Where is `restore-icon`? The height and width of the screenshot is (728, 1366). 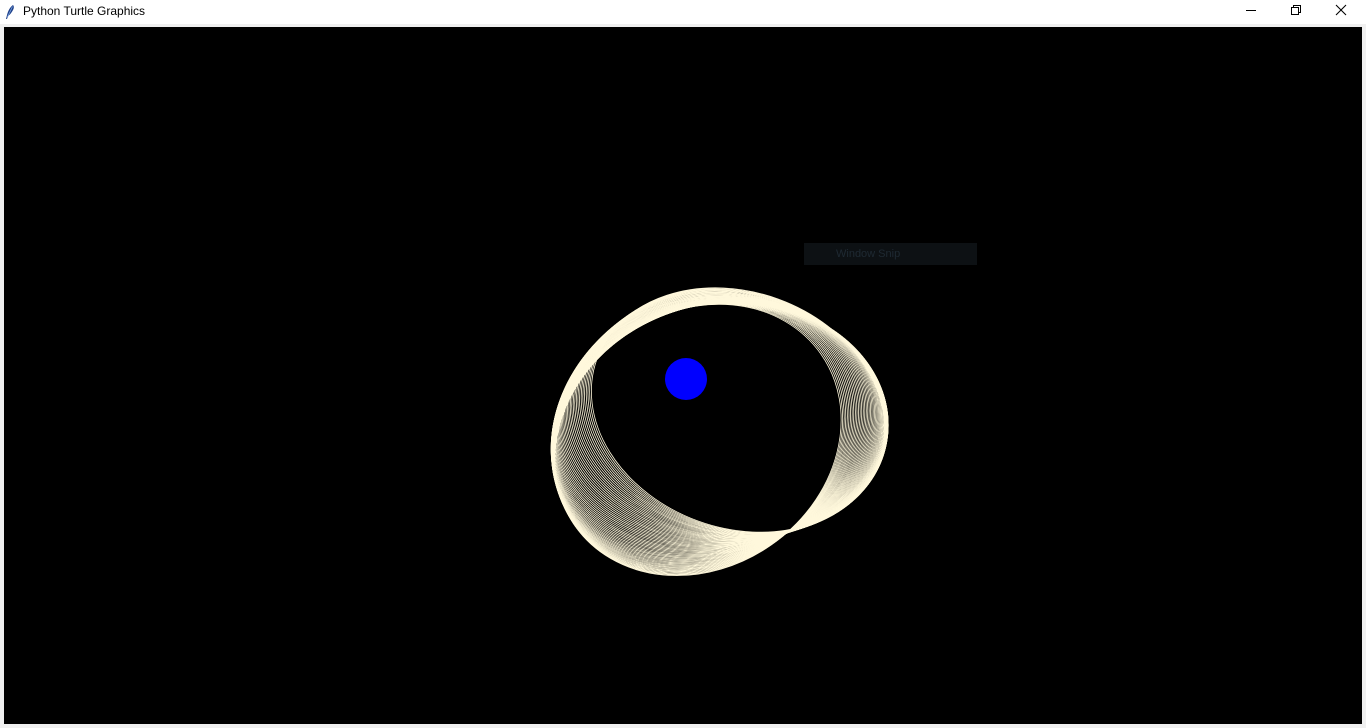
restore-icon is located at coordinates (1296, 12).